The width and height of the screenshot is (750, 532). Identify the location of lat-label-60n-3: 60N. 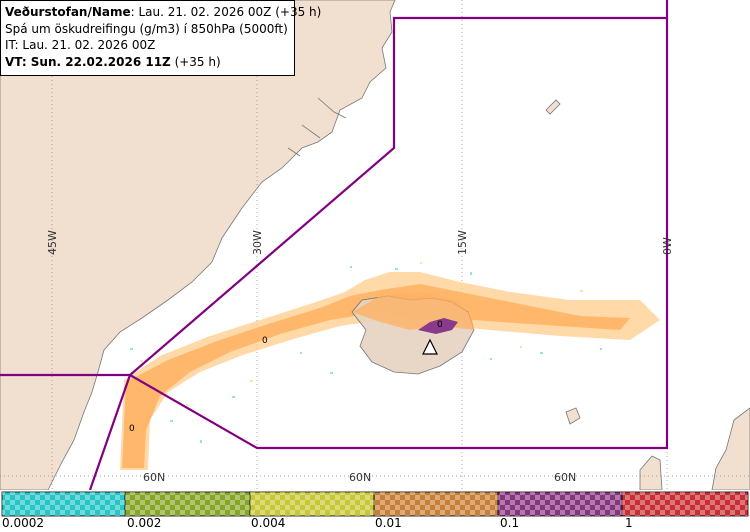
(565, 477).